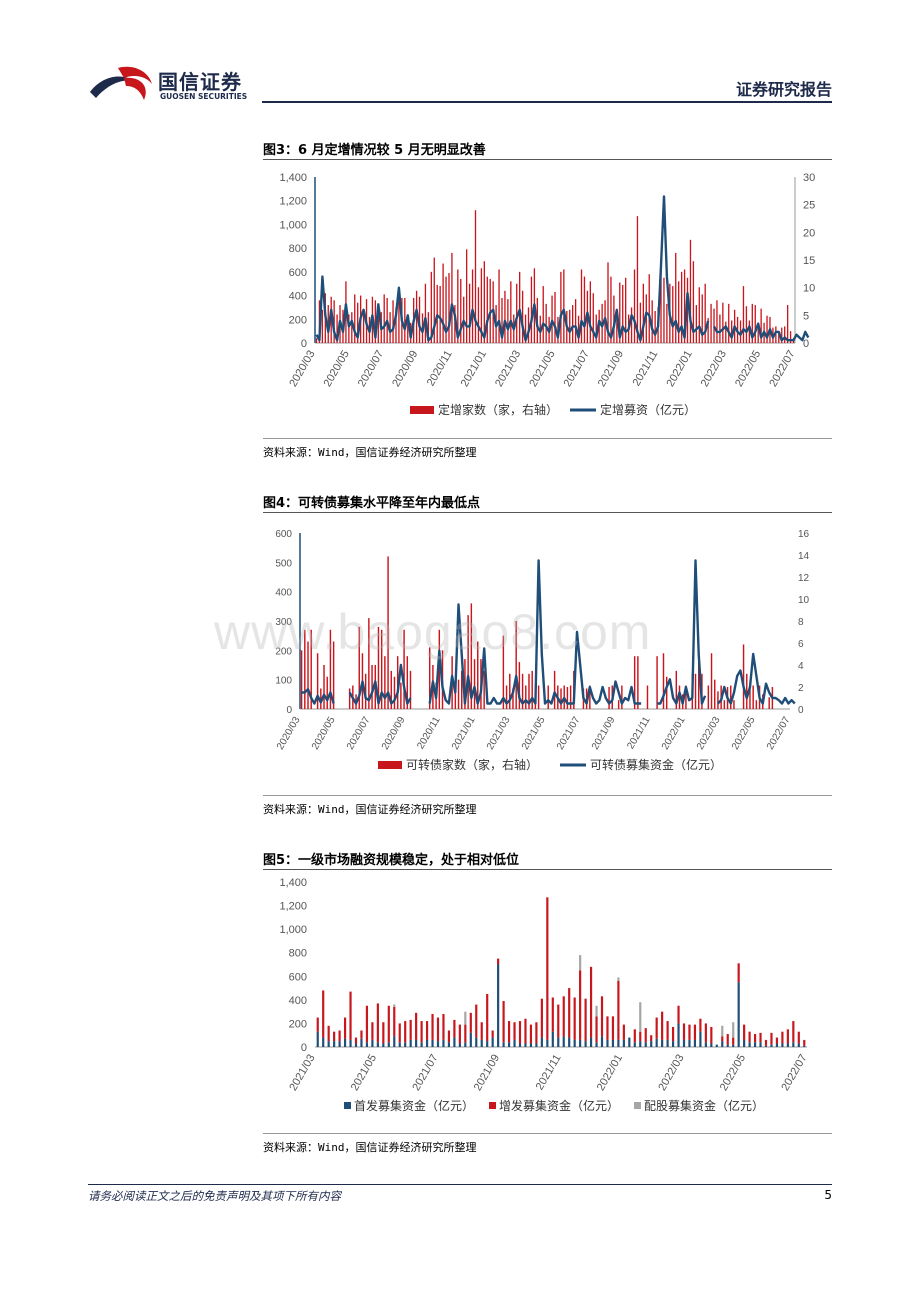  Describe the element at coordinates (809, 178) in the screenshot. I see `fig3-y-right-tick: 30` at that location.